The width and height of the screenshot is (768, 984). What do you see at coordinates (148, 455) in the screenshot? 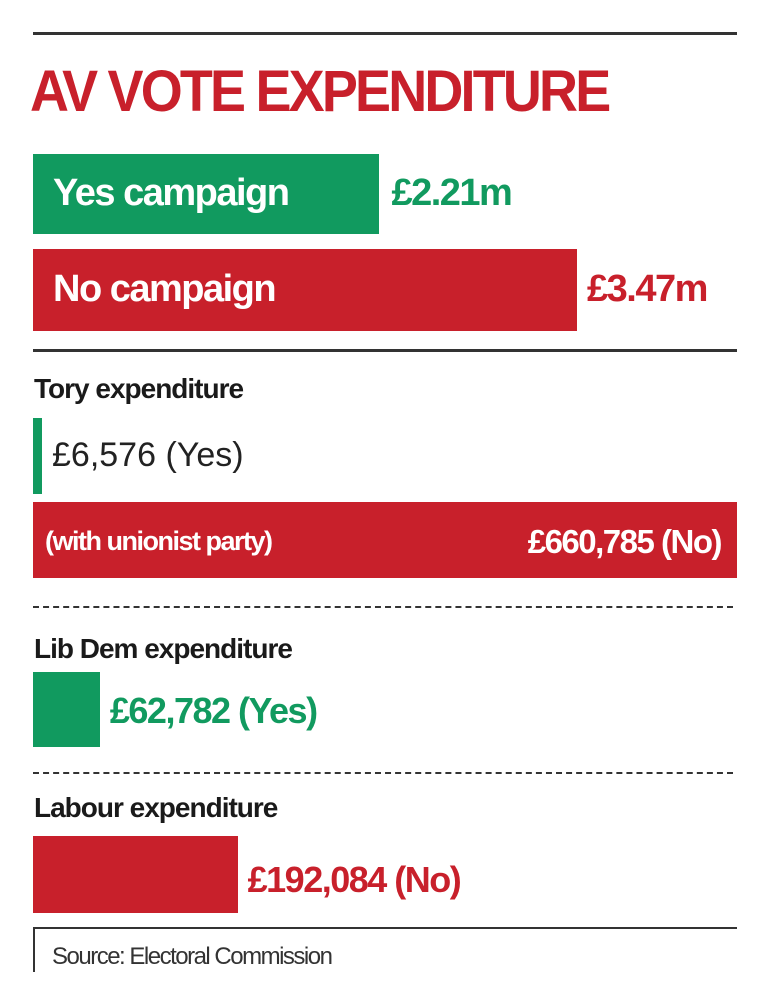
I see `value-label-tory-yes: £6,576 (Yes)` at bounding box center [148, 455].